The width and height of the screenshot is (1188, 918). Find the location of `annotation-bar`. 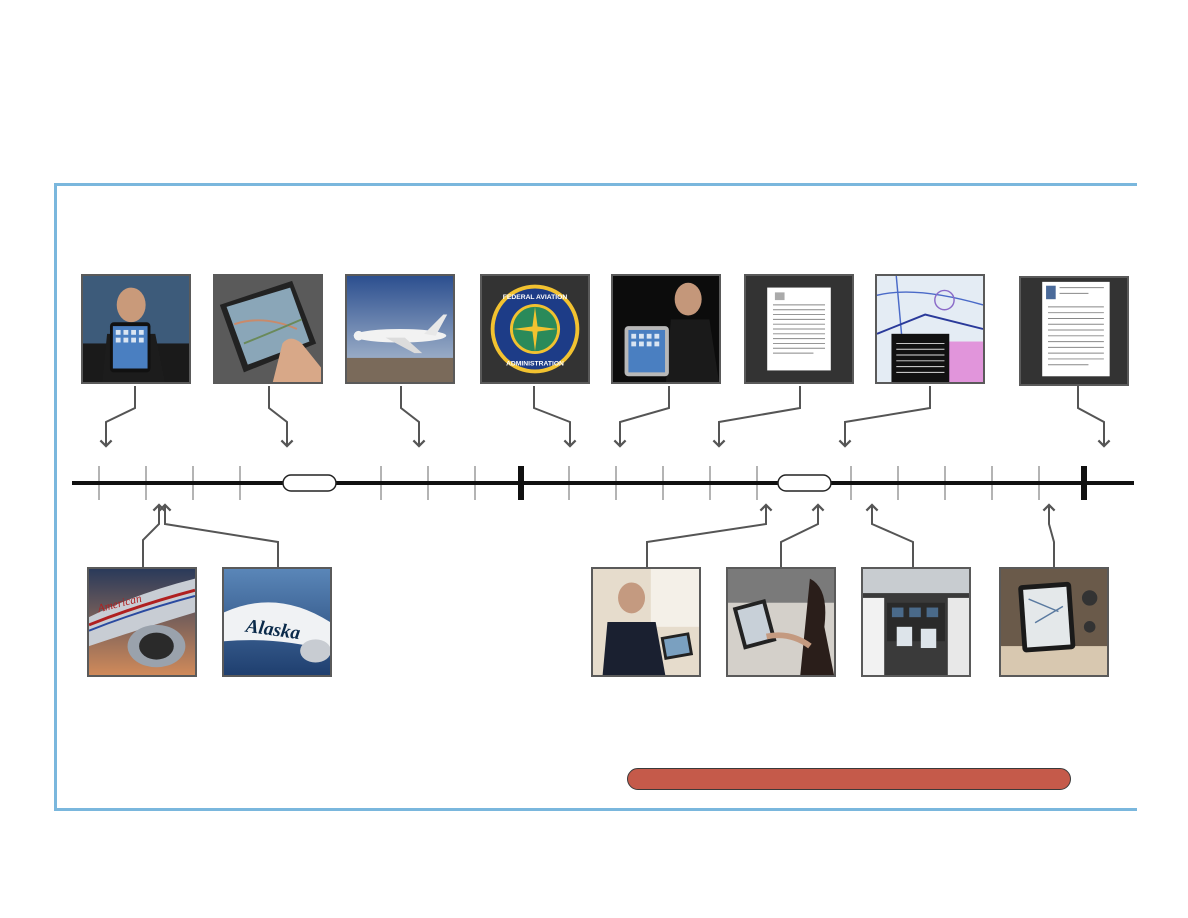

annotation-bar is located at coordinates (849, 779).